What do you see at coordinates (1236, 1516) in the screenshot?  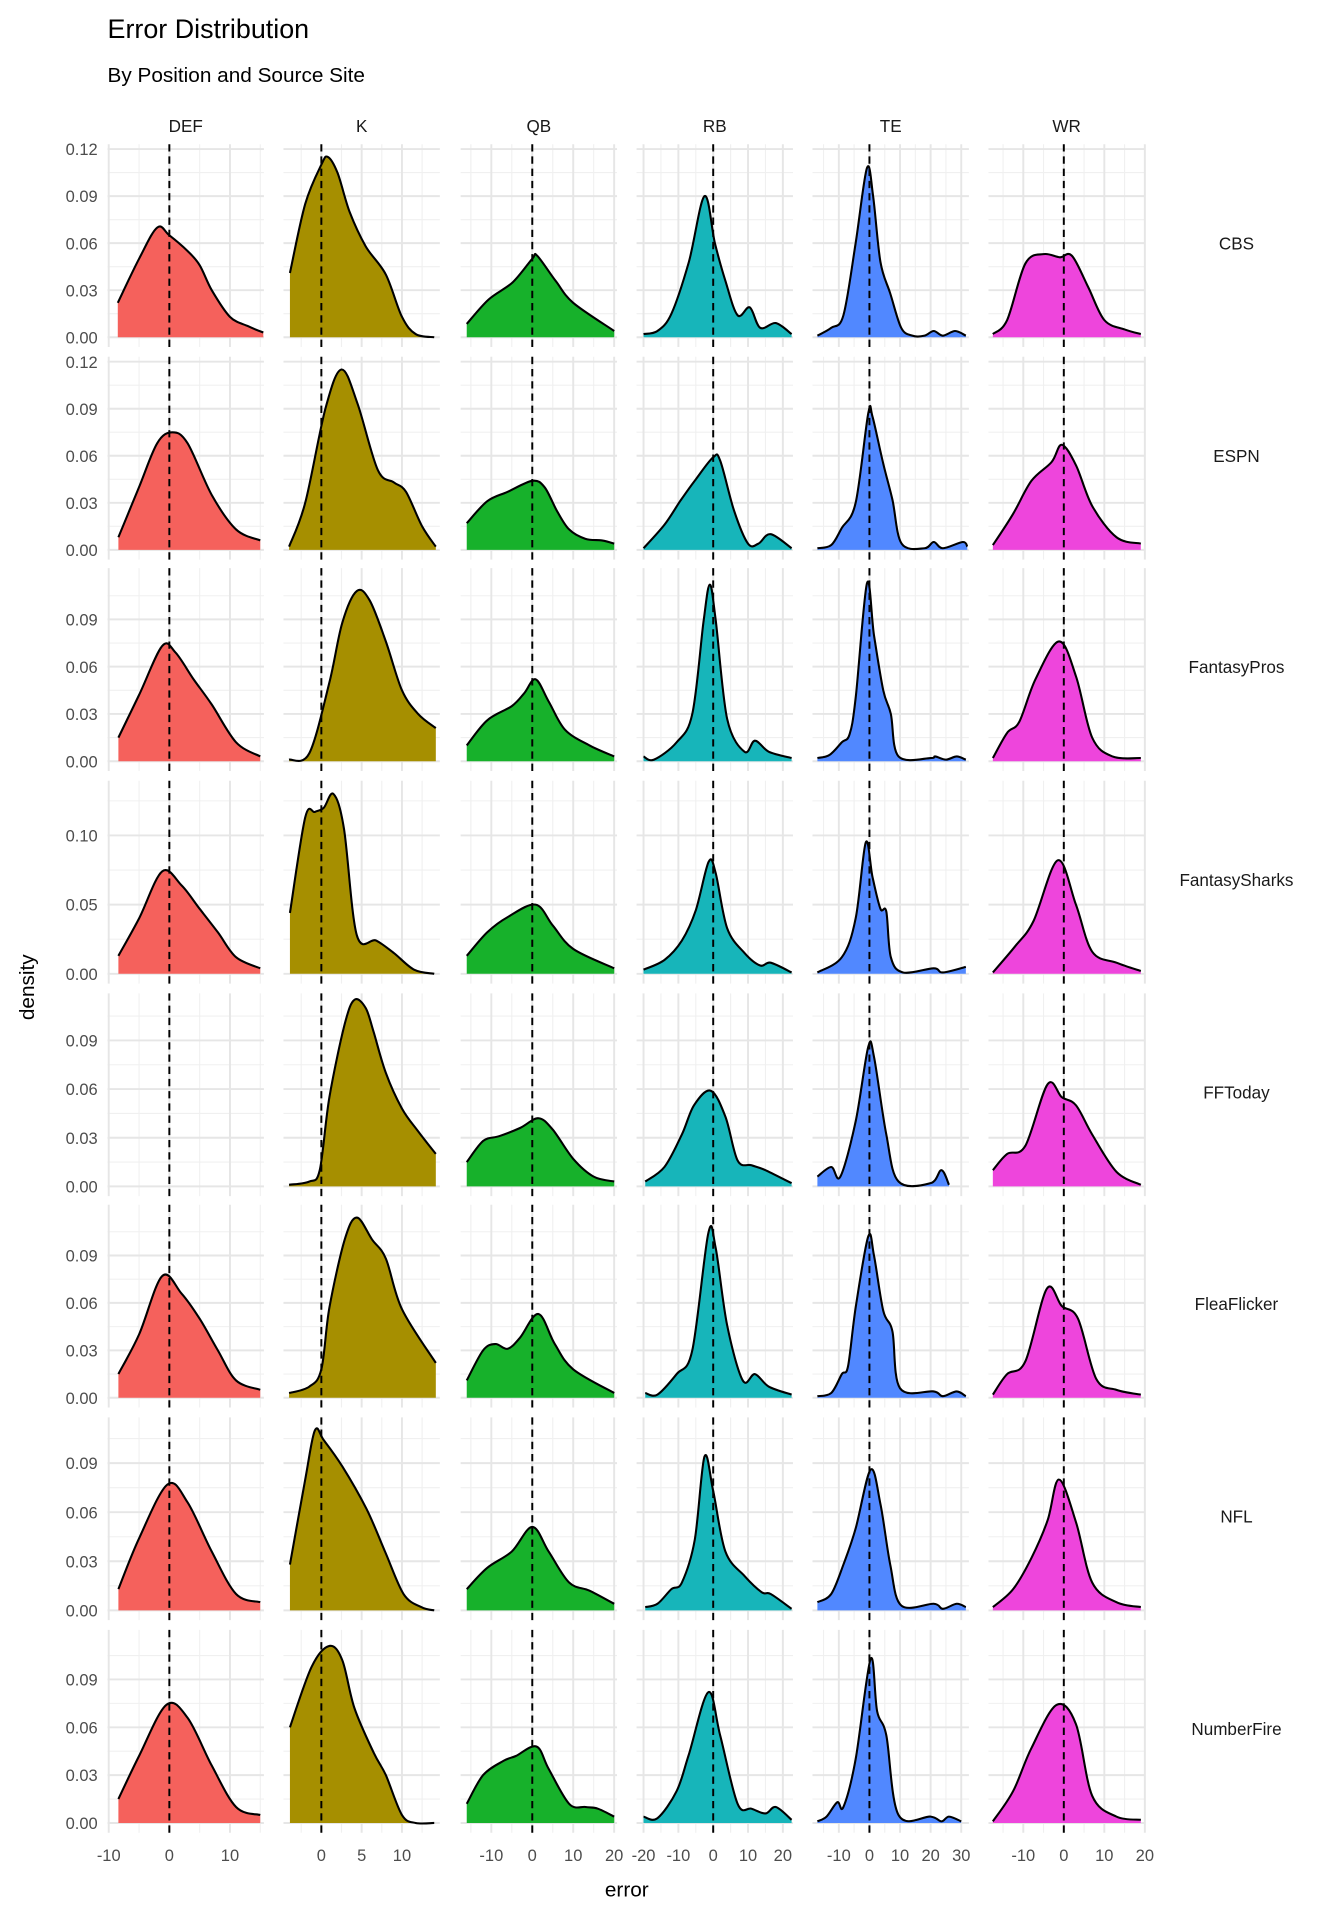 I see `row-strip-label: NFL` at bounding box center [1236, 1516].